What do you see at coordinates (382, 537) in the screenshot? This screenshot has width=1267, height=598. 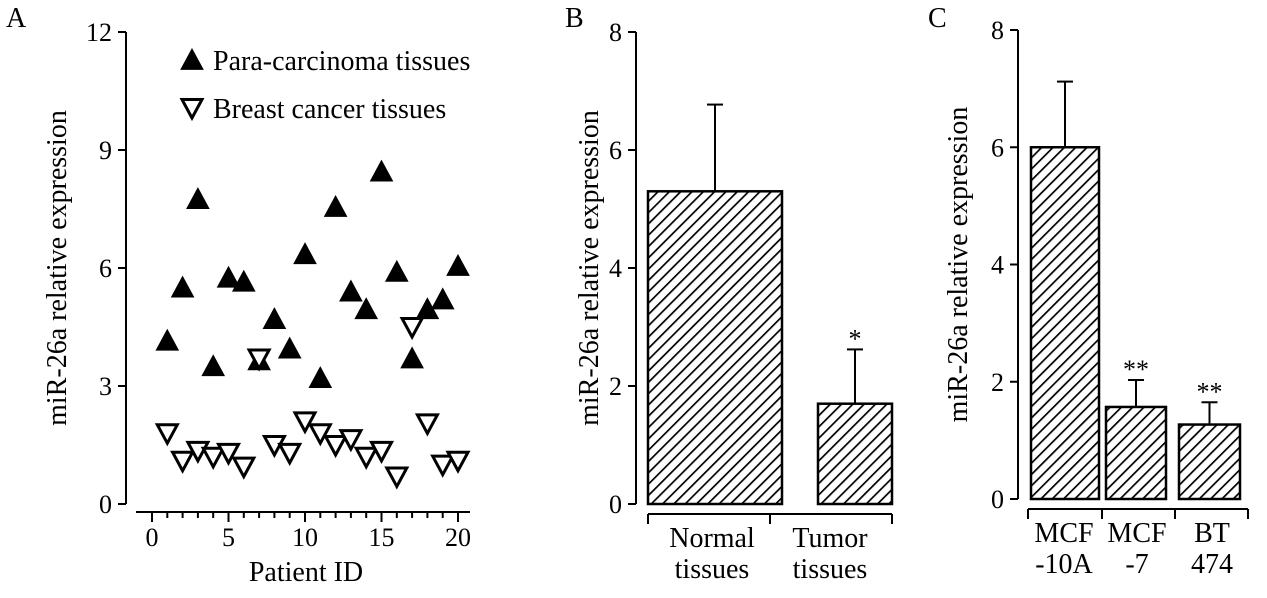 I see `x-tick-label: 15` at bounding box center [382, 537].